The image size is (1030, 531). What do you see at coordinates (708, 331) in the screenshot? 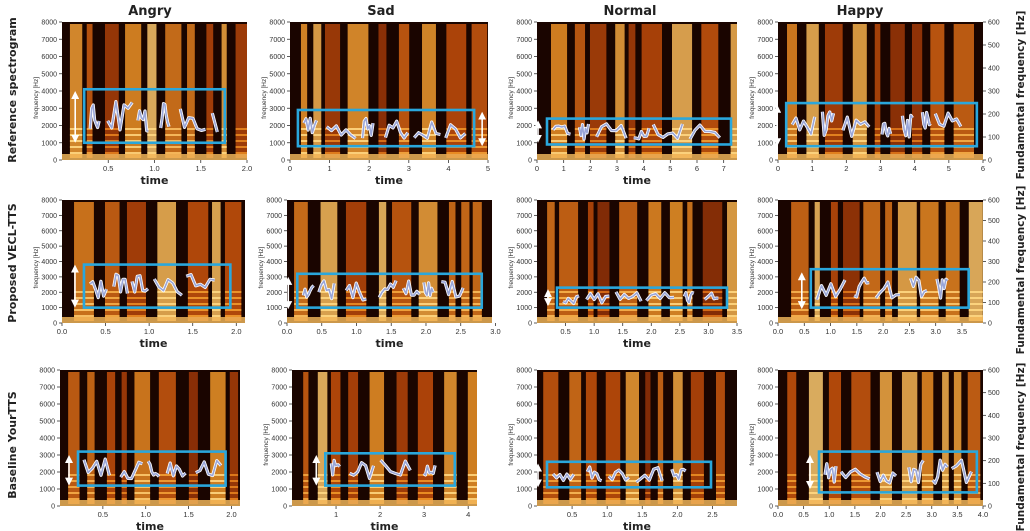
I see `x-tick-label: 3.0` at bounding box center [708, 331].